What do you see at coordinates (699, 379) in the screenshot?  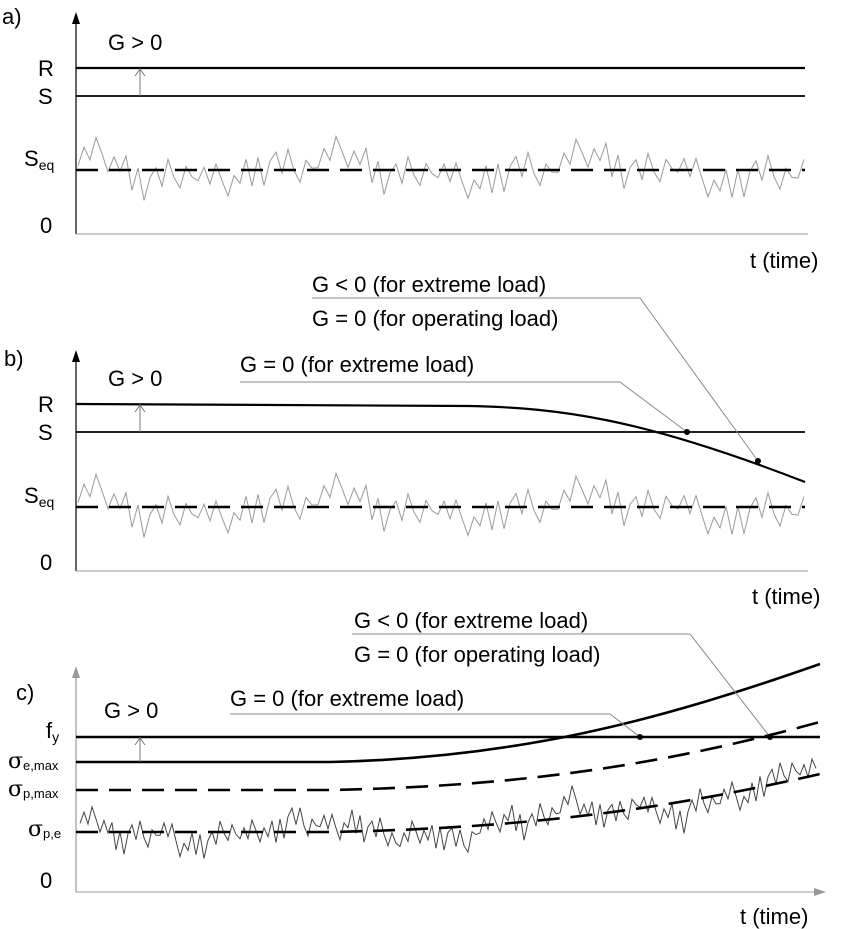 I see `panel-b-operating-leader` at bounding box center [699, 379].